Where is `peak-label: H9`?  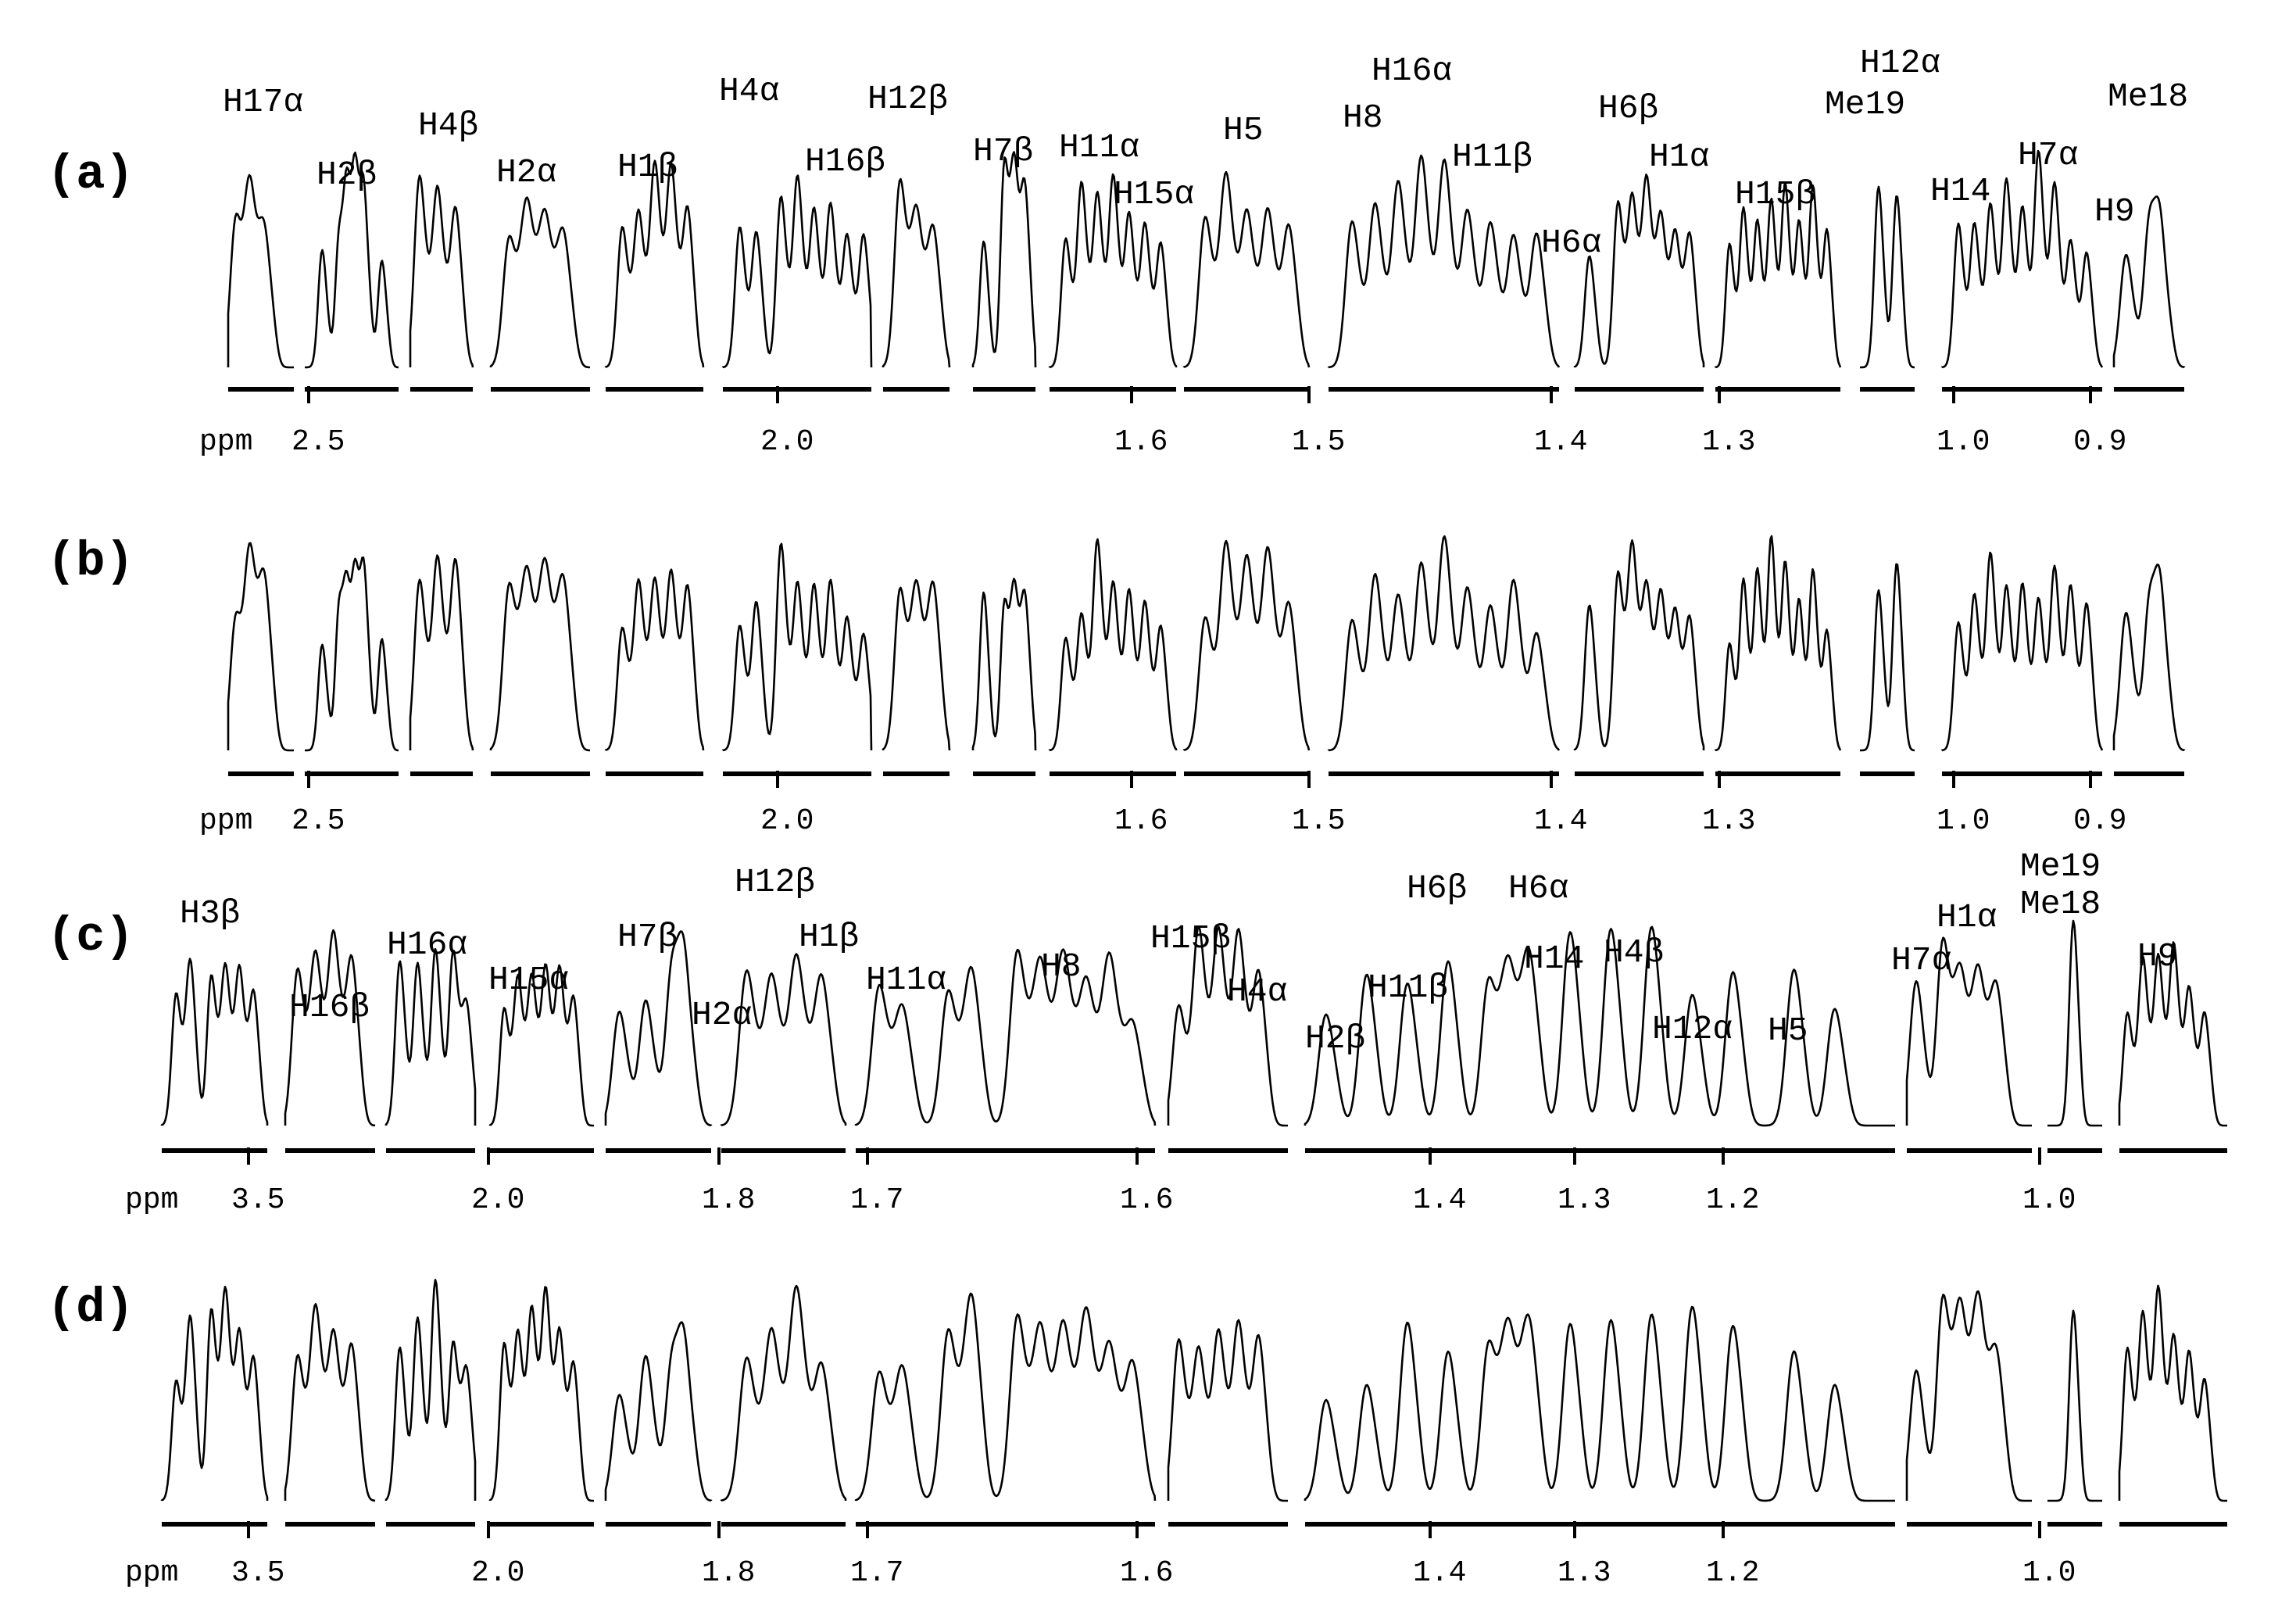 peak-label: H9 is located at coordinates (2158, 956).